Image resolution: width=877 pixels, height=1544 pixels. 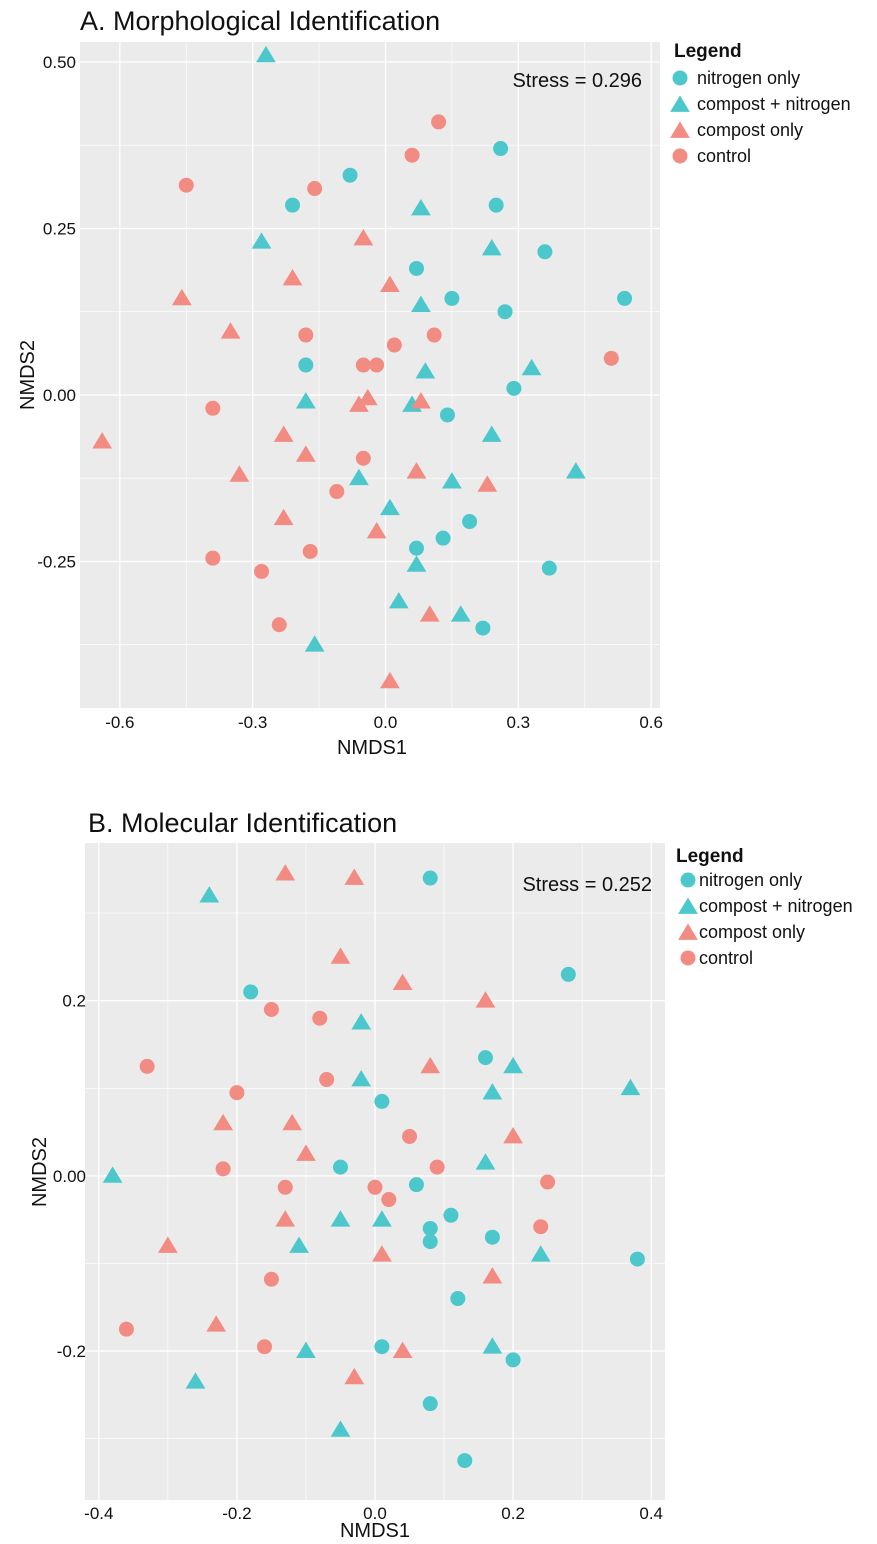 What do you see at coordinates (752, 932) in the screenshot?
I see `legend-label: compost only` at bounding box center [752, 932].